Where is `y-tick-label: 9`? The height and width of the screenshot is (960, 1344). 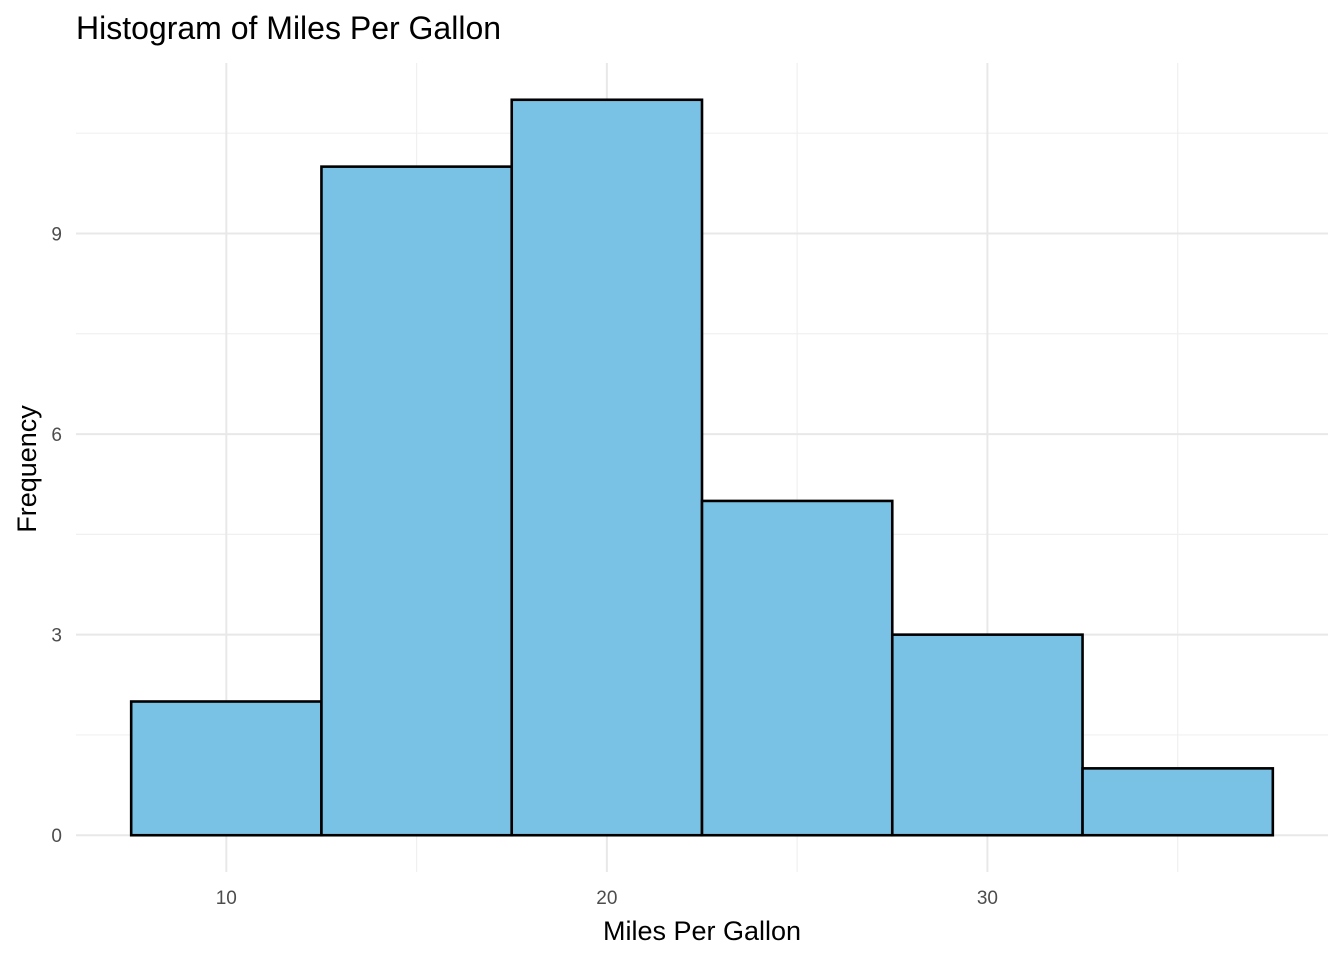
y-tick-label: 9 is located at coordinates (56, 234).